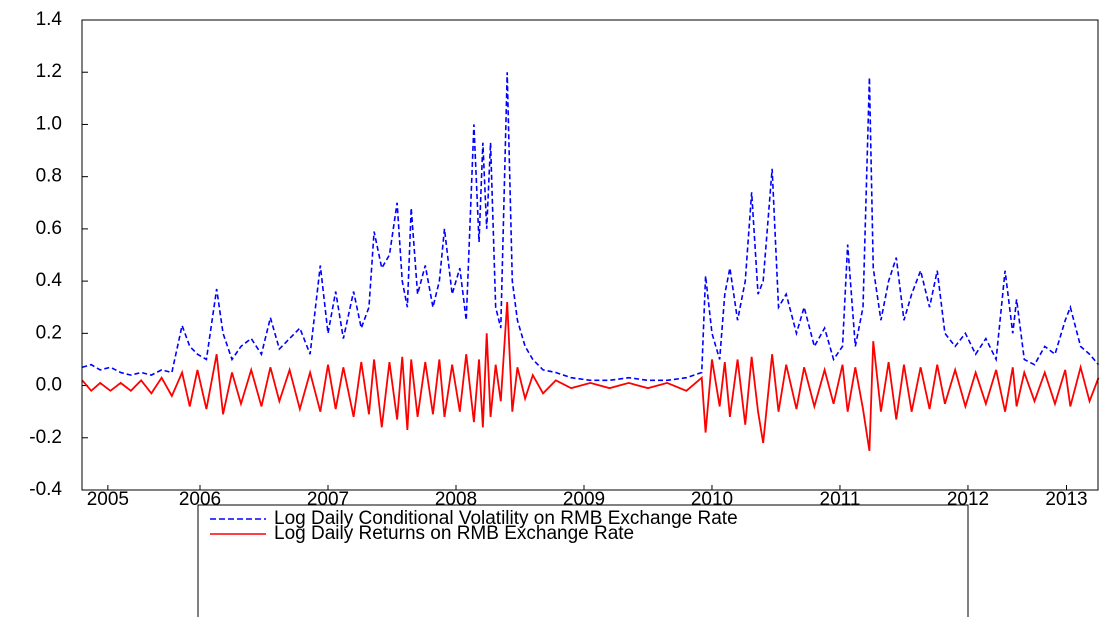 The image size is (1116, 617). I want to click on legend-label: Log Daily Returns on RMB Exchange Rate, so click(454, 533).